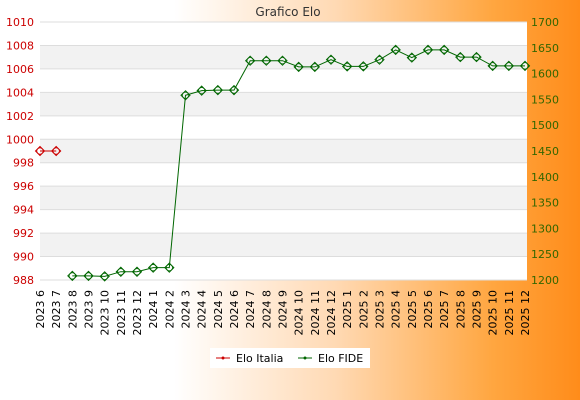 This screenshot has height=400, width=580. What do you see at coordinates (23, 210) in the screenshot?
I see `left-tick-label: 994` at bounding box center [23, 210].